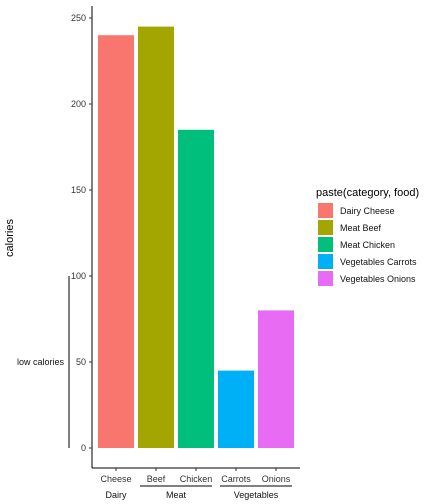  I want to click on legend-label: Vegetables Onions, so click(378, 279).